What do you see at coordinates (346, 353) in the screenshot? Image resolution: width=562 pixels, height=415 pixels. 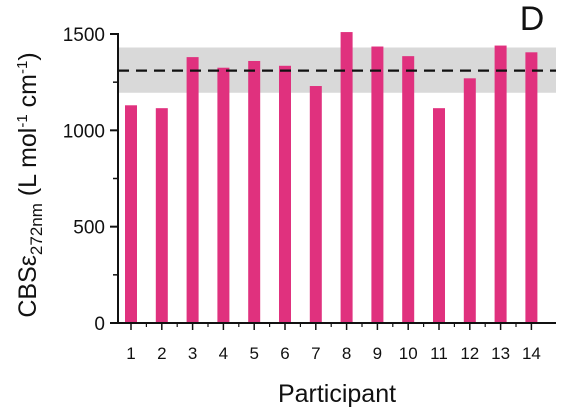 I see `x-tick-label-8: 8` at bounding box center [346, 353].